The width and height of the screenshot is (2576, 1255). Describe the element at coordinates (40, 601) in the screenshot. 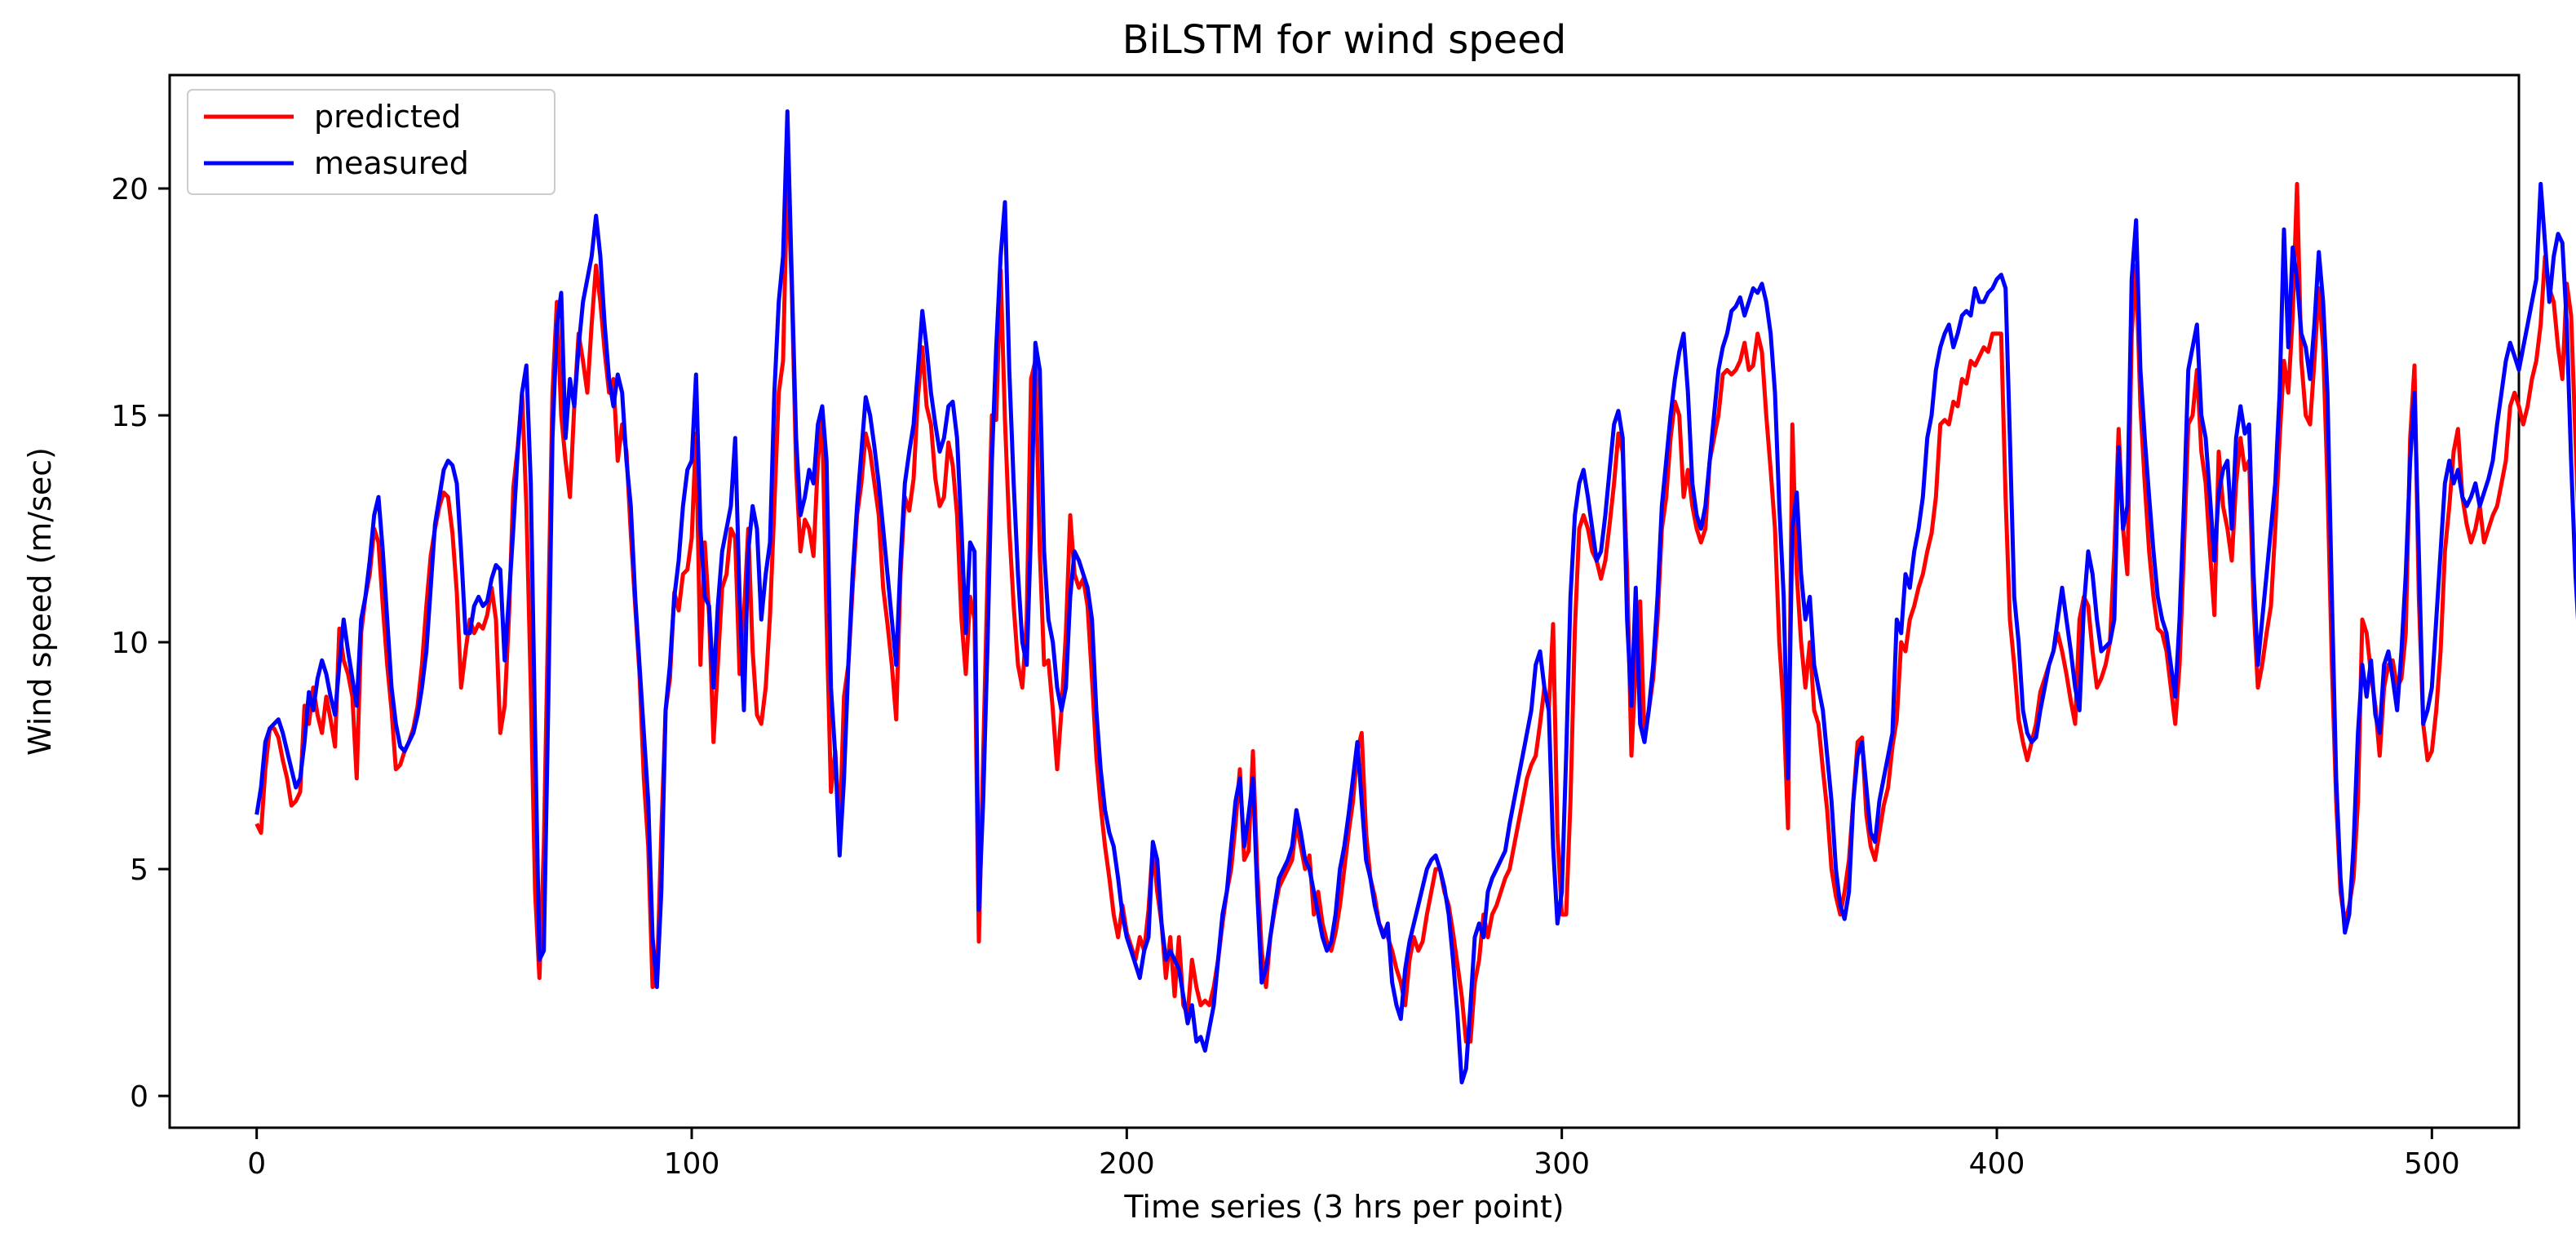

I see `y-axis-label: Wind speed (m/sec)` at that location.